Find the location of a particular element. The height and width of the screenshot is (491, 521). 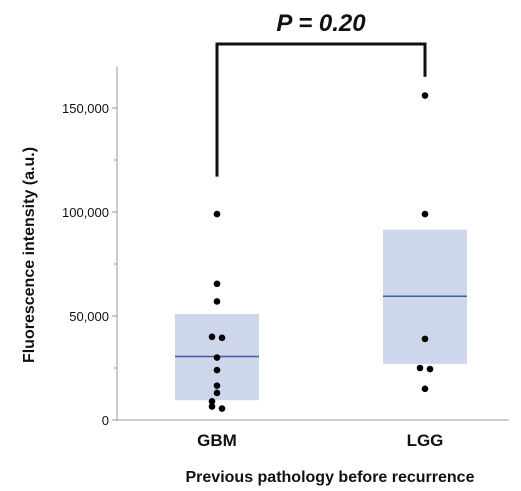

y-tick-label: 100,000 is located at coordinates (85, 212).